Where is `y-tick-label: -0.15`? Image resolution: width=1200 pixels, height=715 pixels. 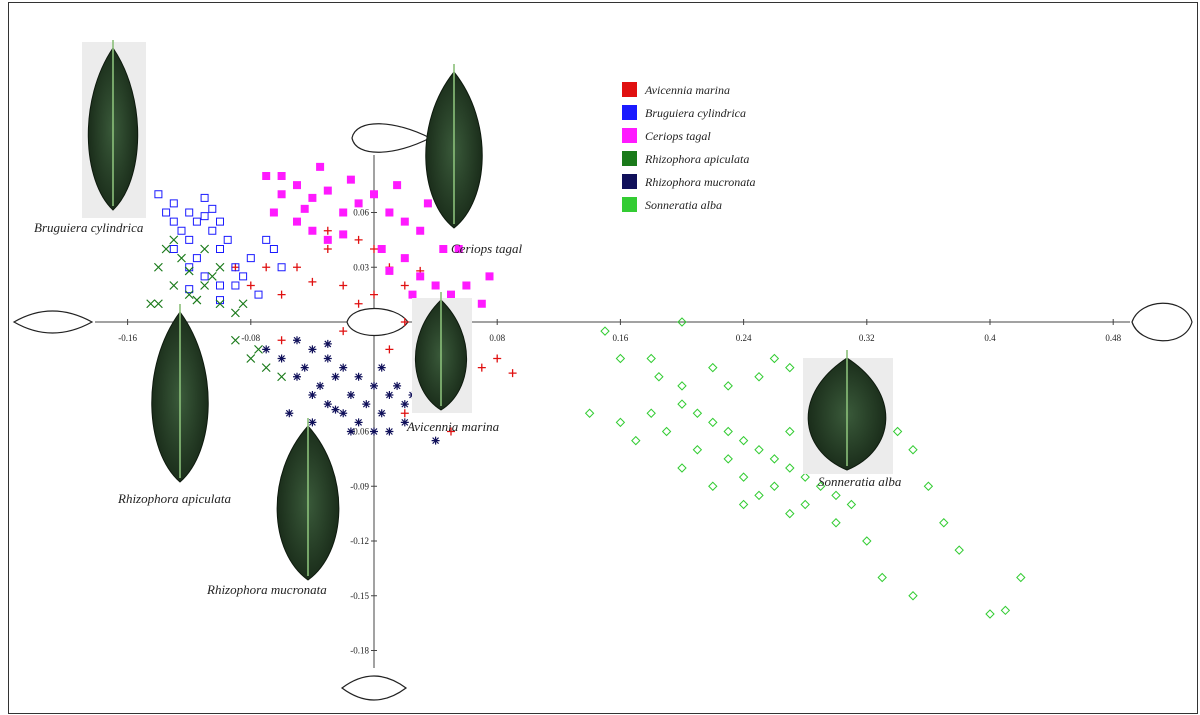 y-tick-label: -0.15 is located at coordinates (359, 596).